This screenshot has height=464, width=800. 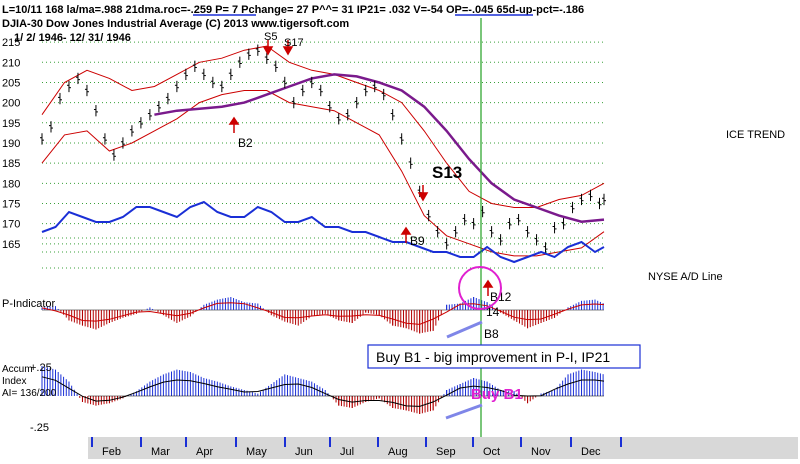 I want to click on price-axis-ticks: 215 210 205 200 195 190 185 180 175 170 165, so click(x=11, y=144).